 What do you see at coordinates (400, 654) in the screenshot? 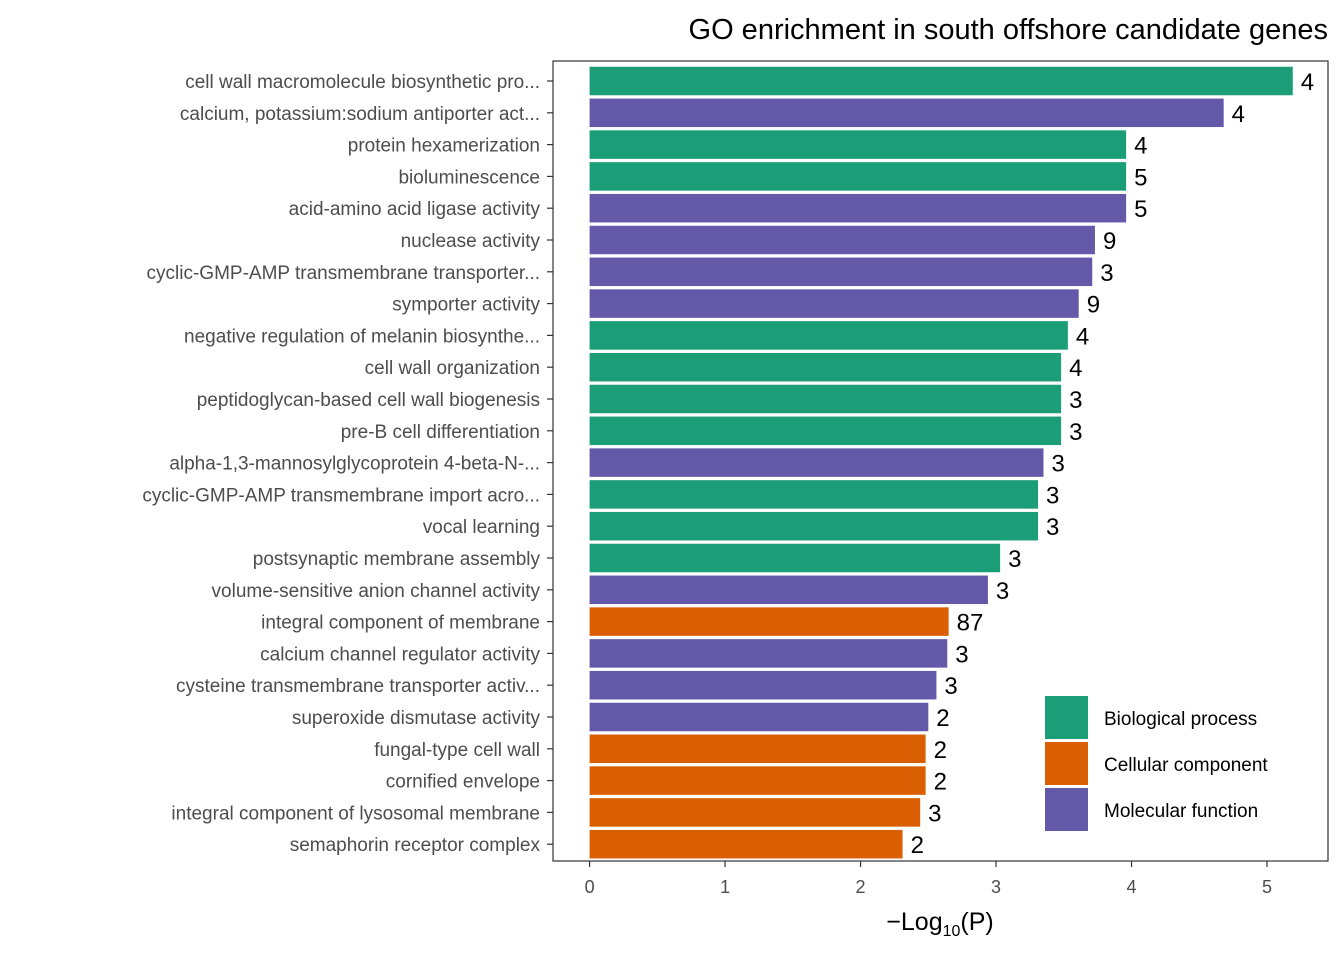
I see `category-label: calcium channel regulator activity` at bounding box center [400, 654].